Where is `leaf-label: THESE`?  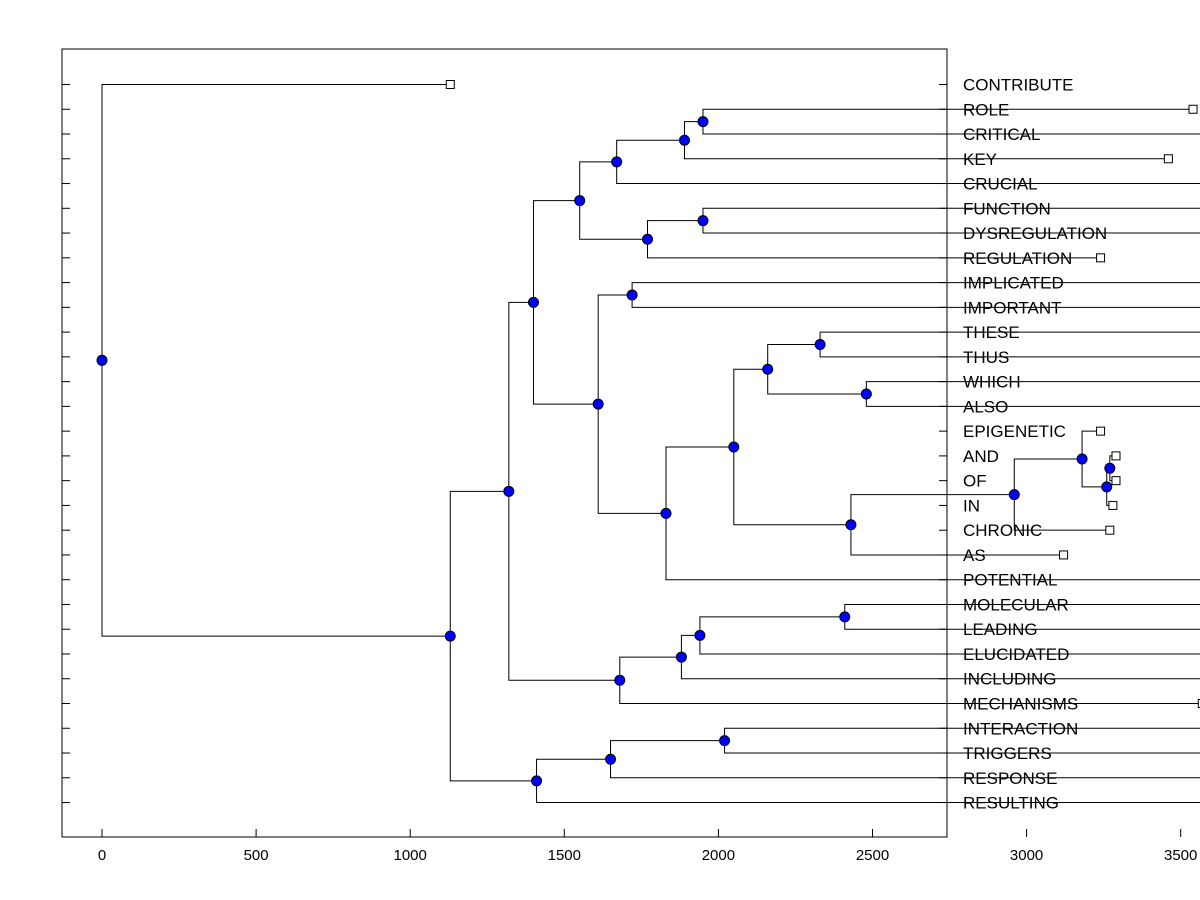 leaf-label: THESE is located at coordinates (991, 332).